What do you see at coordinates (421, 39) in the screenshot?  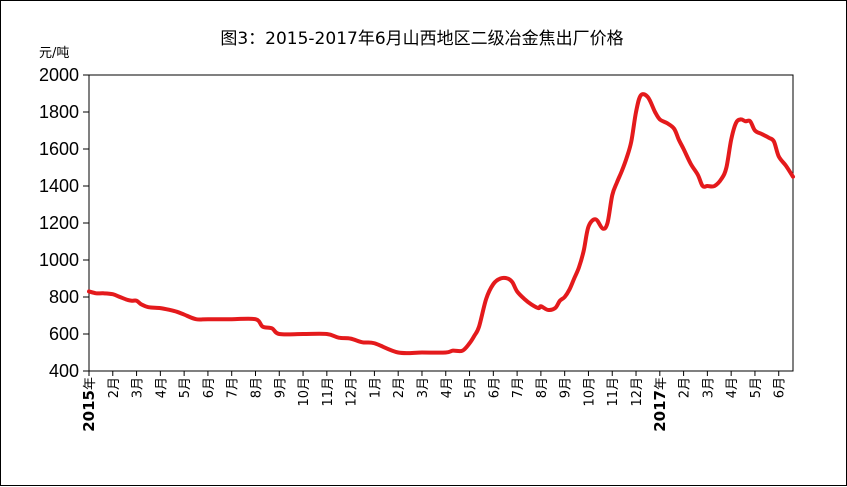 I see `chart-title: 图3：2015-2017年6月山西地区二级冶金焦出厂价格` at bounding box center [421, 39].